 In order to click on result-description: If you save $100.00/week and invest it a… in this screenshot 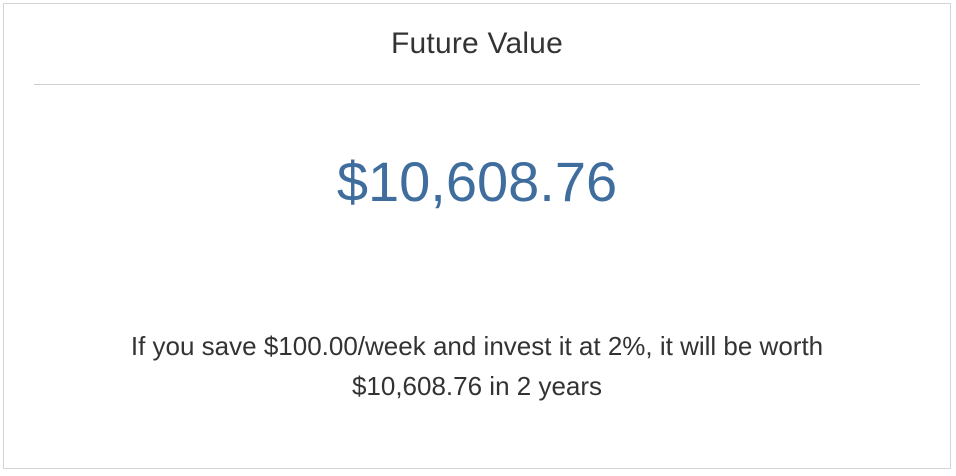, I will do `click(477, 366)`.